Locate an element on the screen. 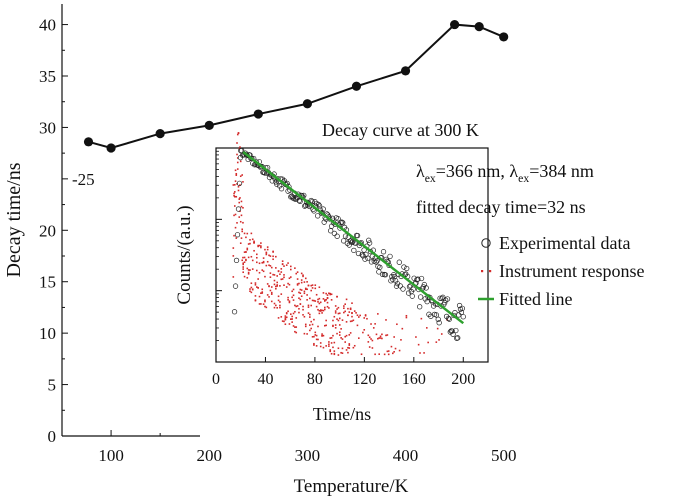  annotation-segment: =384 nm is located at coordinates (561, 171).